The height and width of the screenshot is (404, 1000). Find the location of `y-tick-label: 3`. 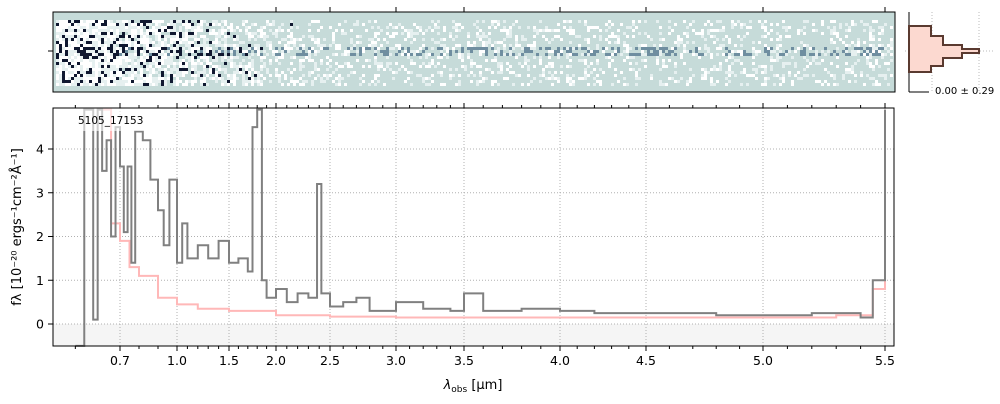

y-tick-label: 3 is located at coordinates (40, 192).